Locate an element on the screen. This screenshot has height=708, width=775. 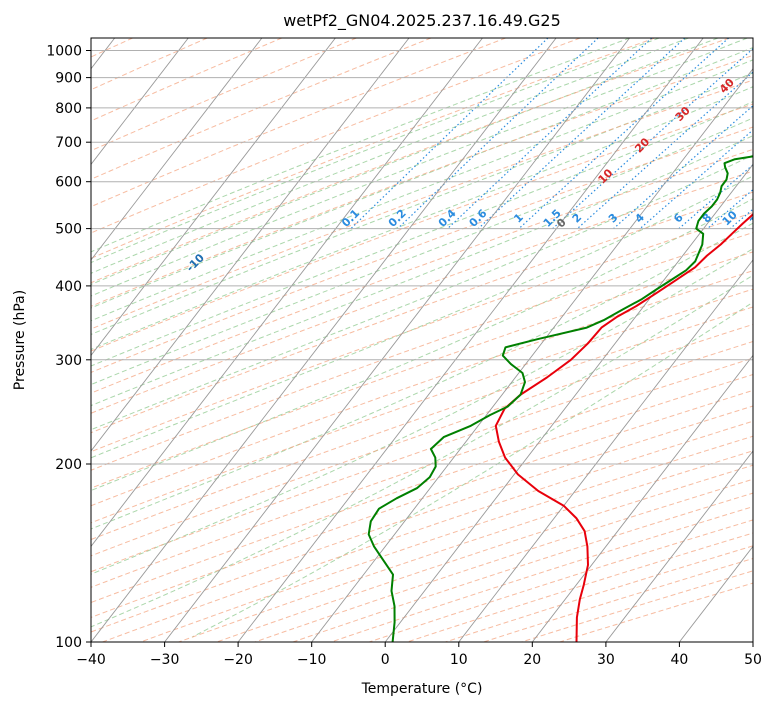
mixing-ratio-lines is located at coordinates (551, 134).